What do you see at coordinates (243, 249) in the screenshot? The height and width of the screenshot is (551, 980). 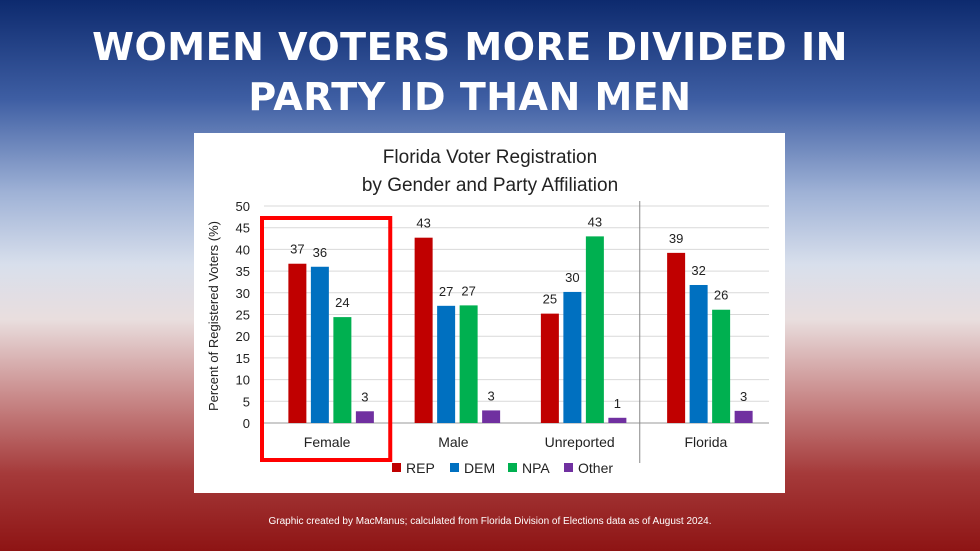 I see `y-tick-label: 40` at bounding box center [243, 249].